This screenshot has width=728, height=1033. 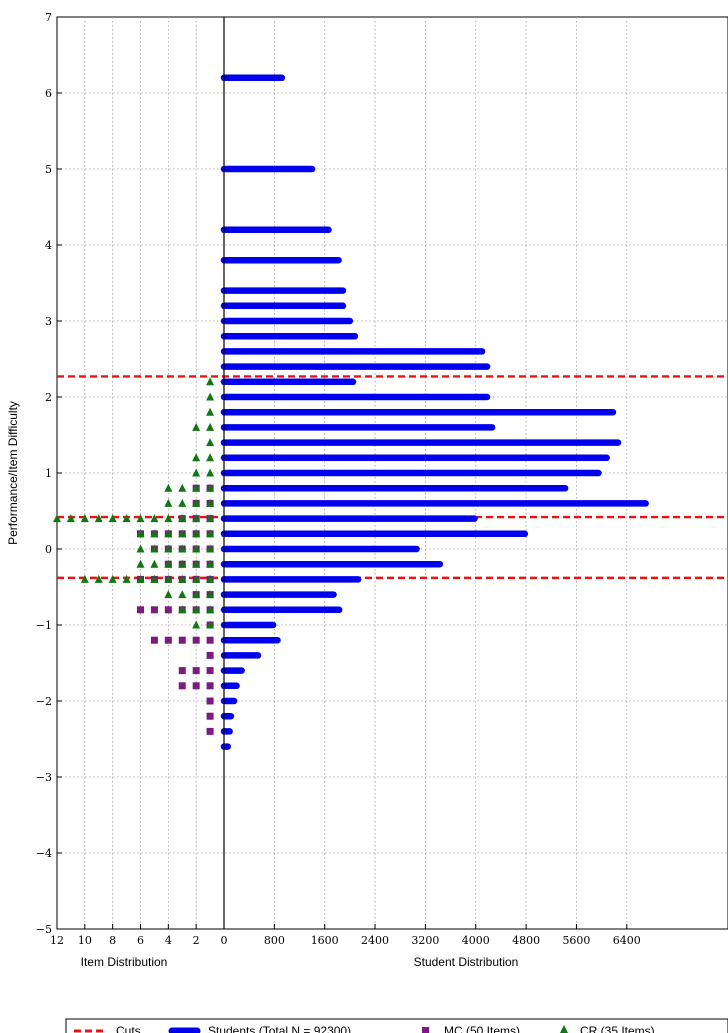 What do you see at coordinates (48, 549) in the screenshot?
I see `y-tick-label: 0` at bounding box center [48, 549].